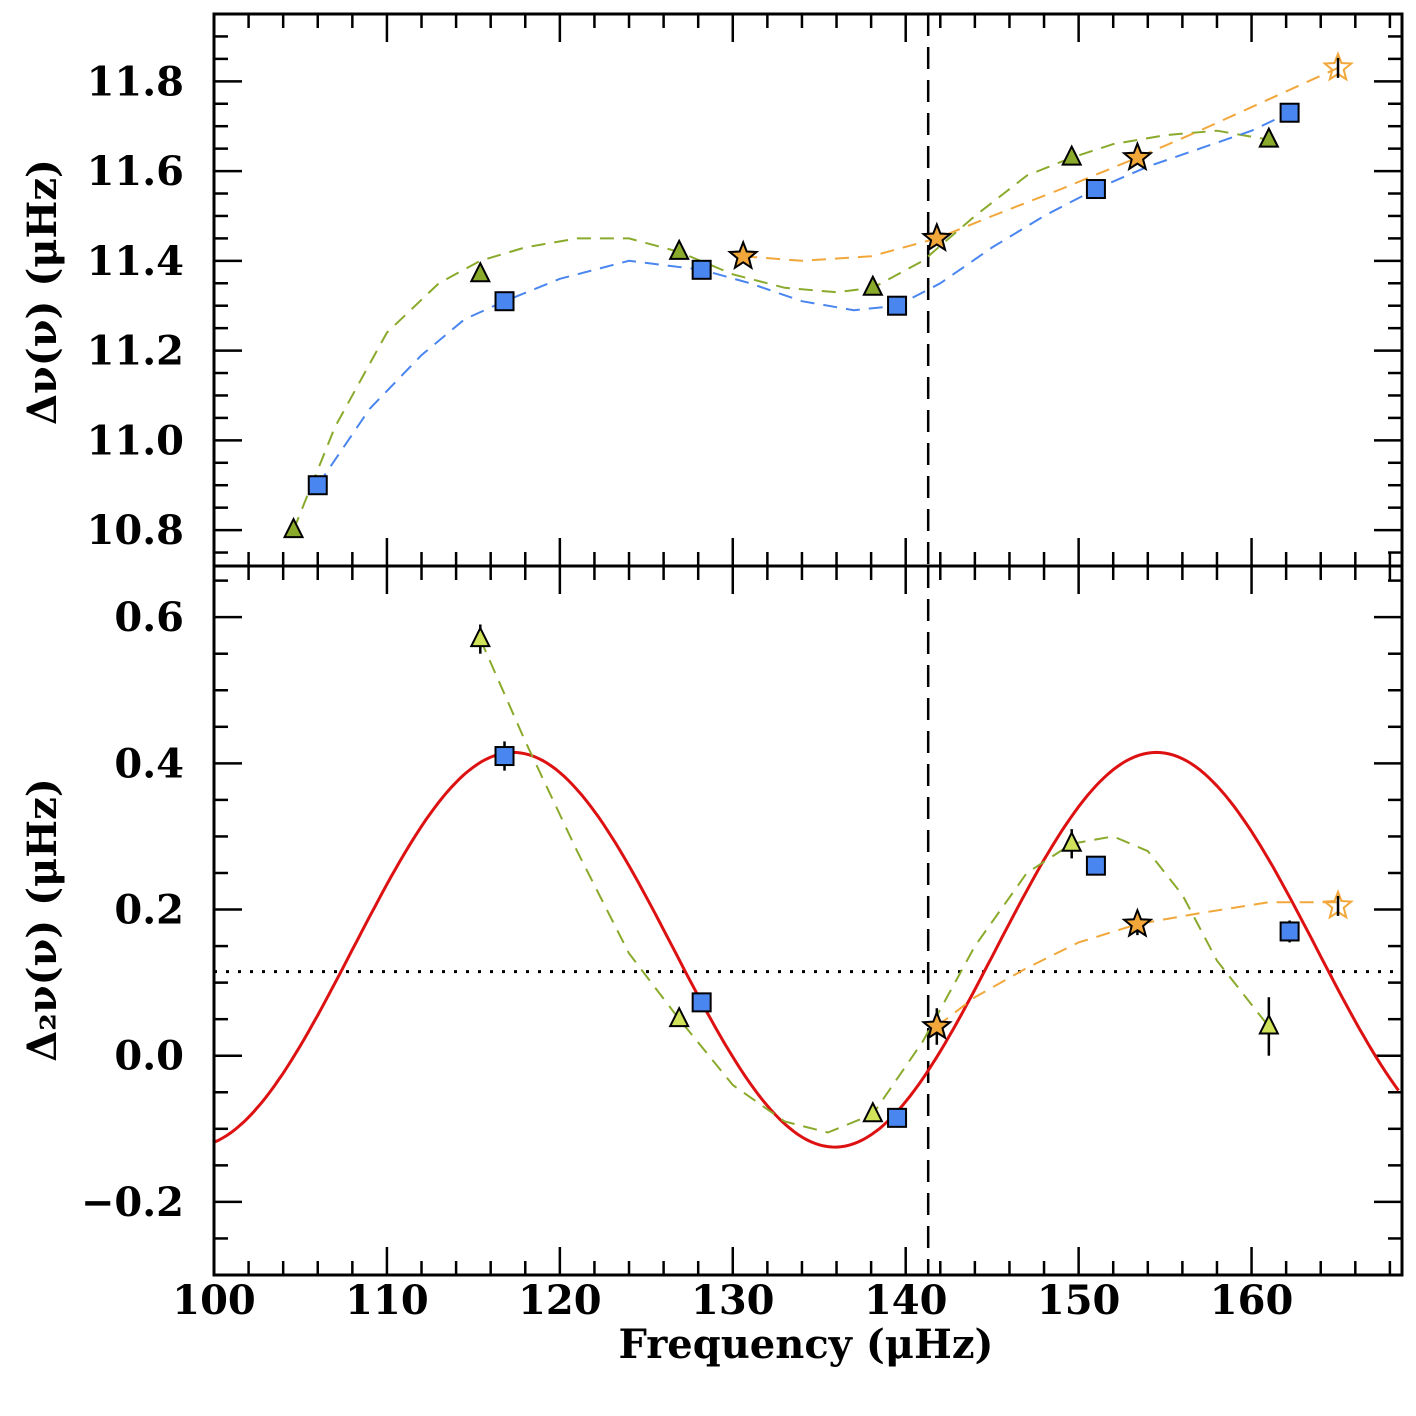 This screenshot has width=1416, height=1416. I want to click on y-tick-label: 11.4, so click(135, 261).